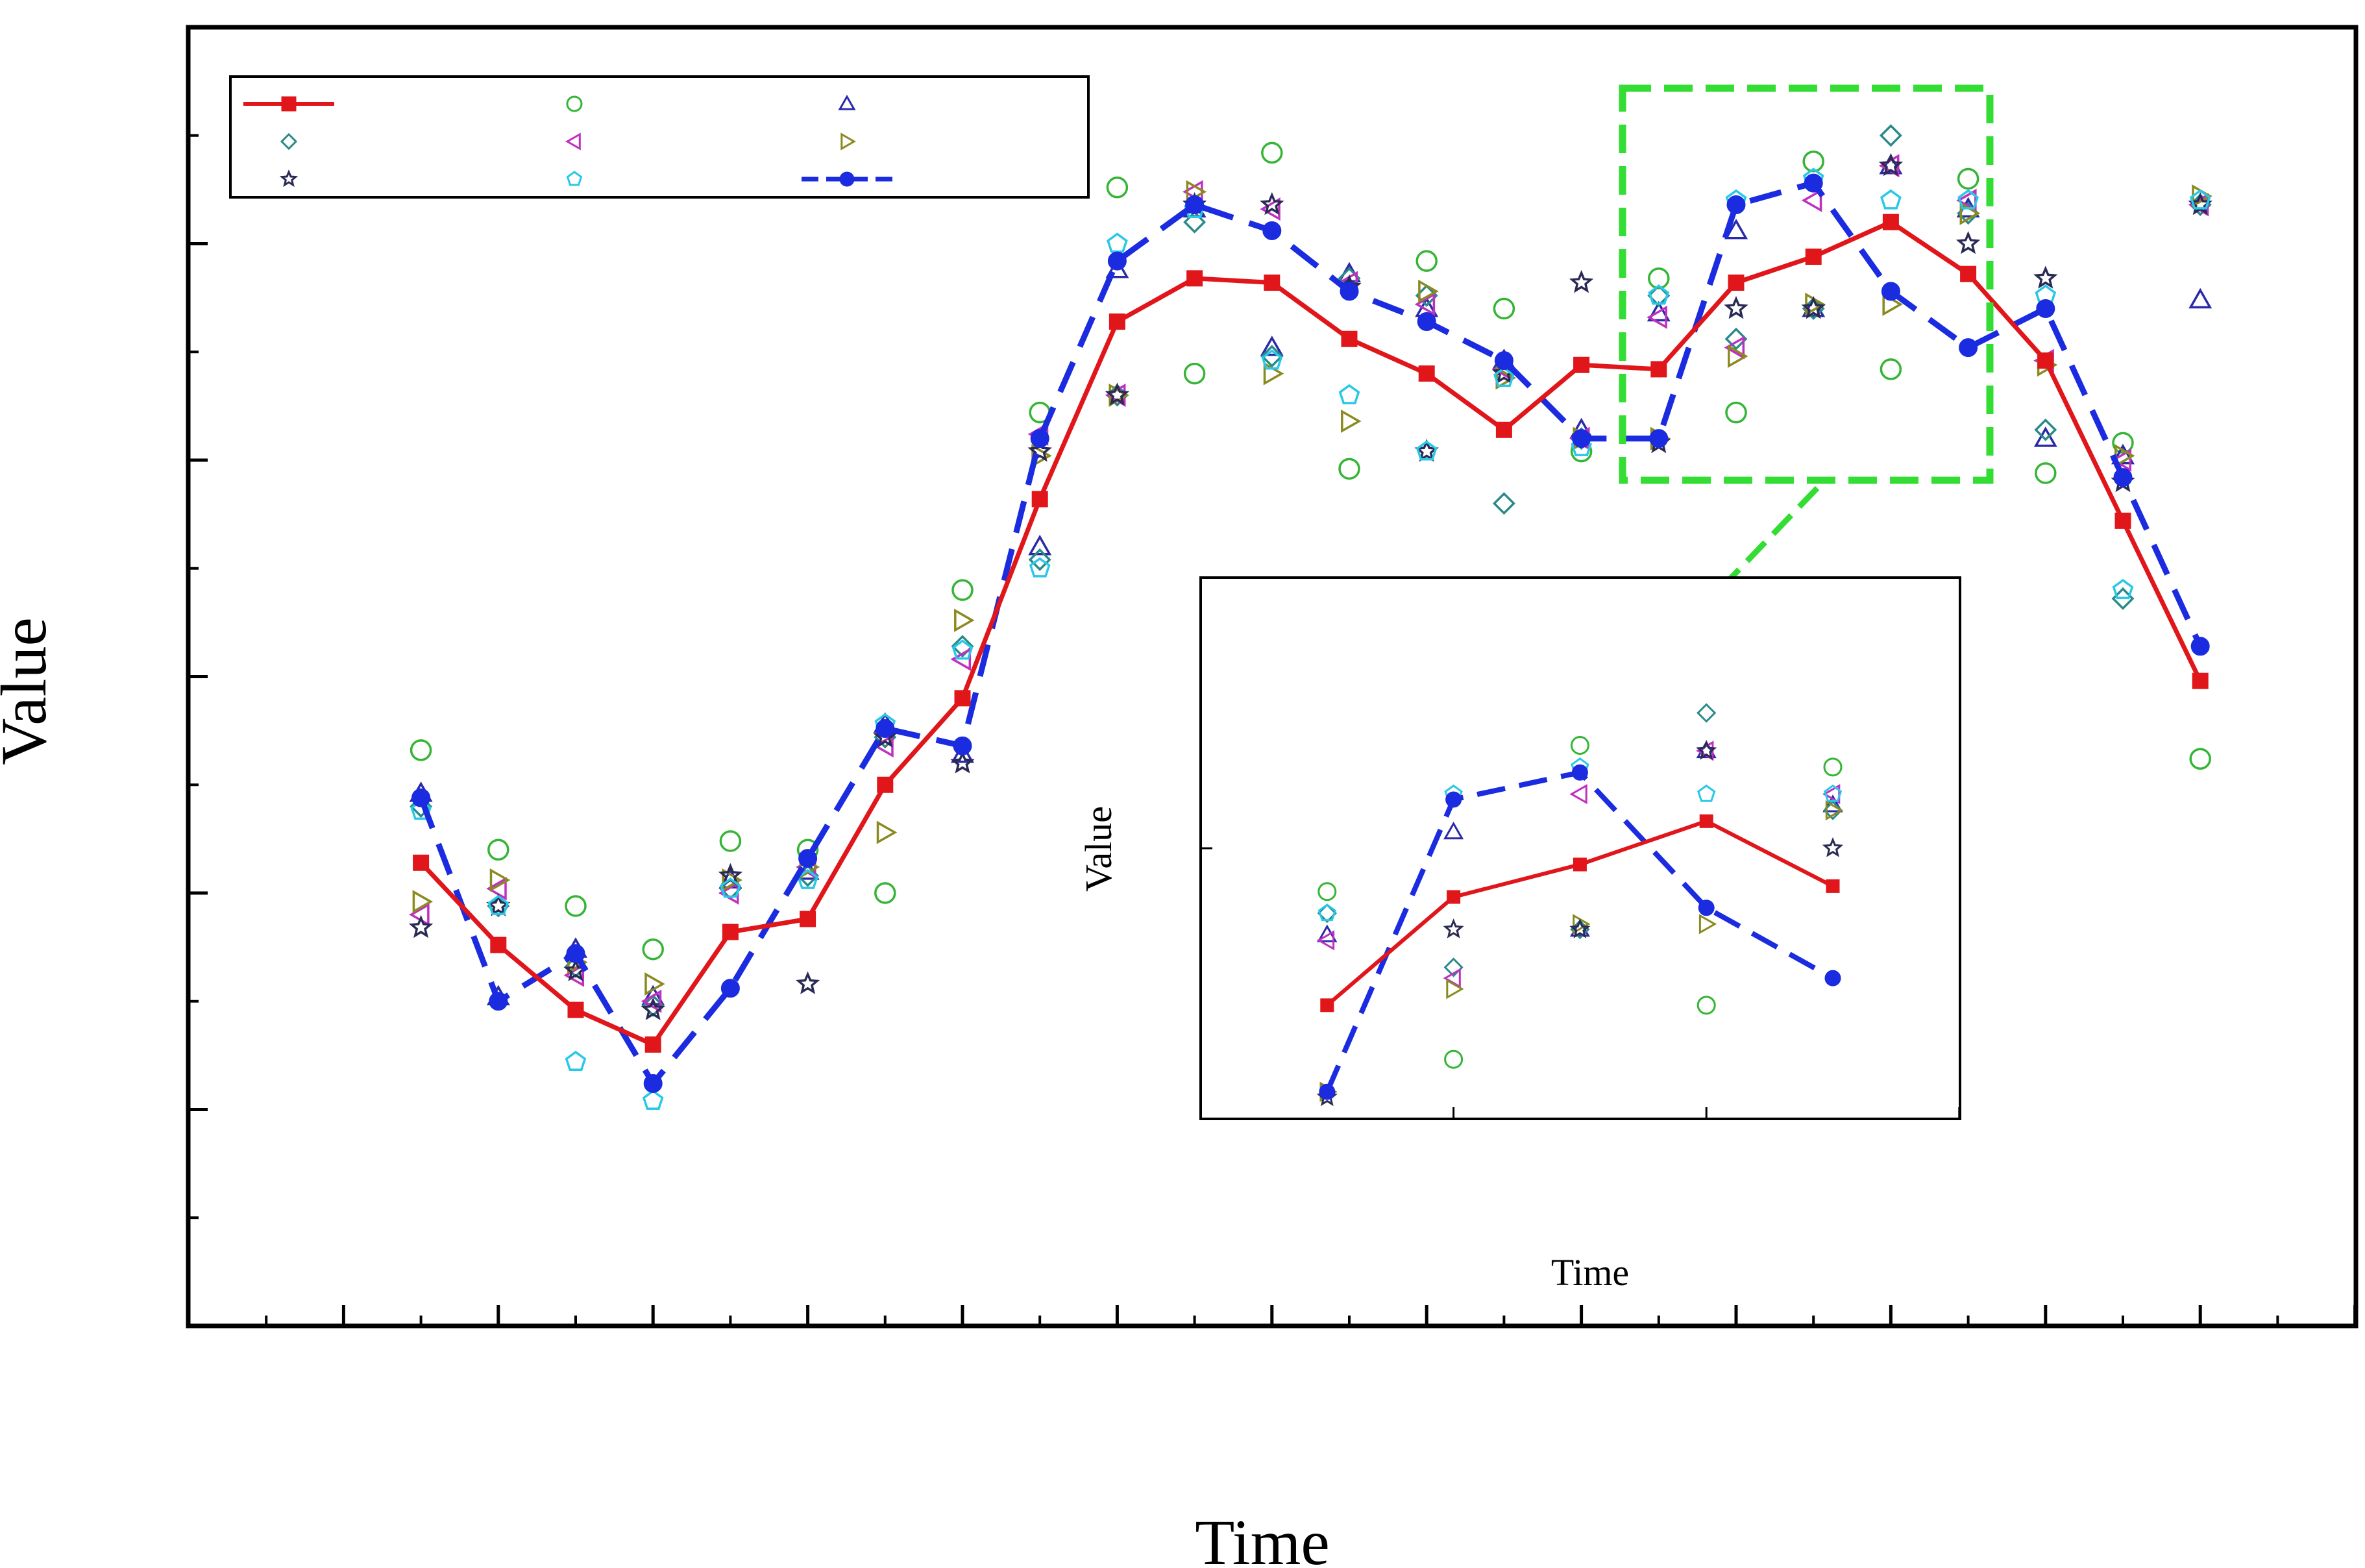 The image size is (2365, 1568). Describe the element at coordinates (1580, 848) in the screenshot. I see `inset-plot-area` at that location.